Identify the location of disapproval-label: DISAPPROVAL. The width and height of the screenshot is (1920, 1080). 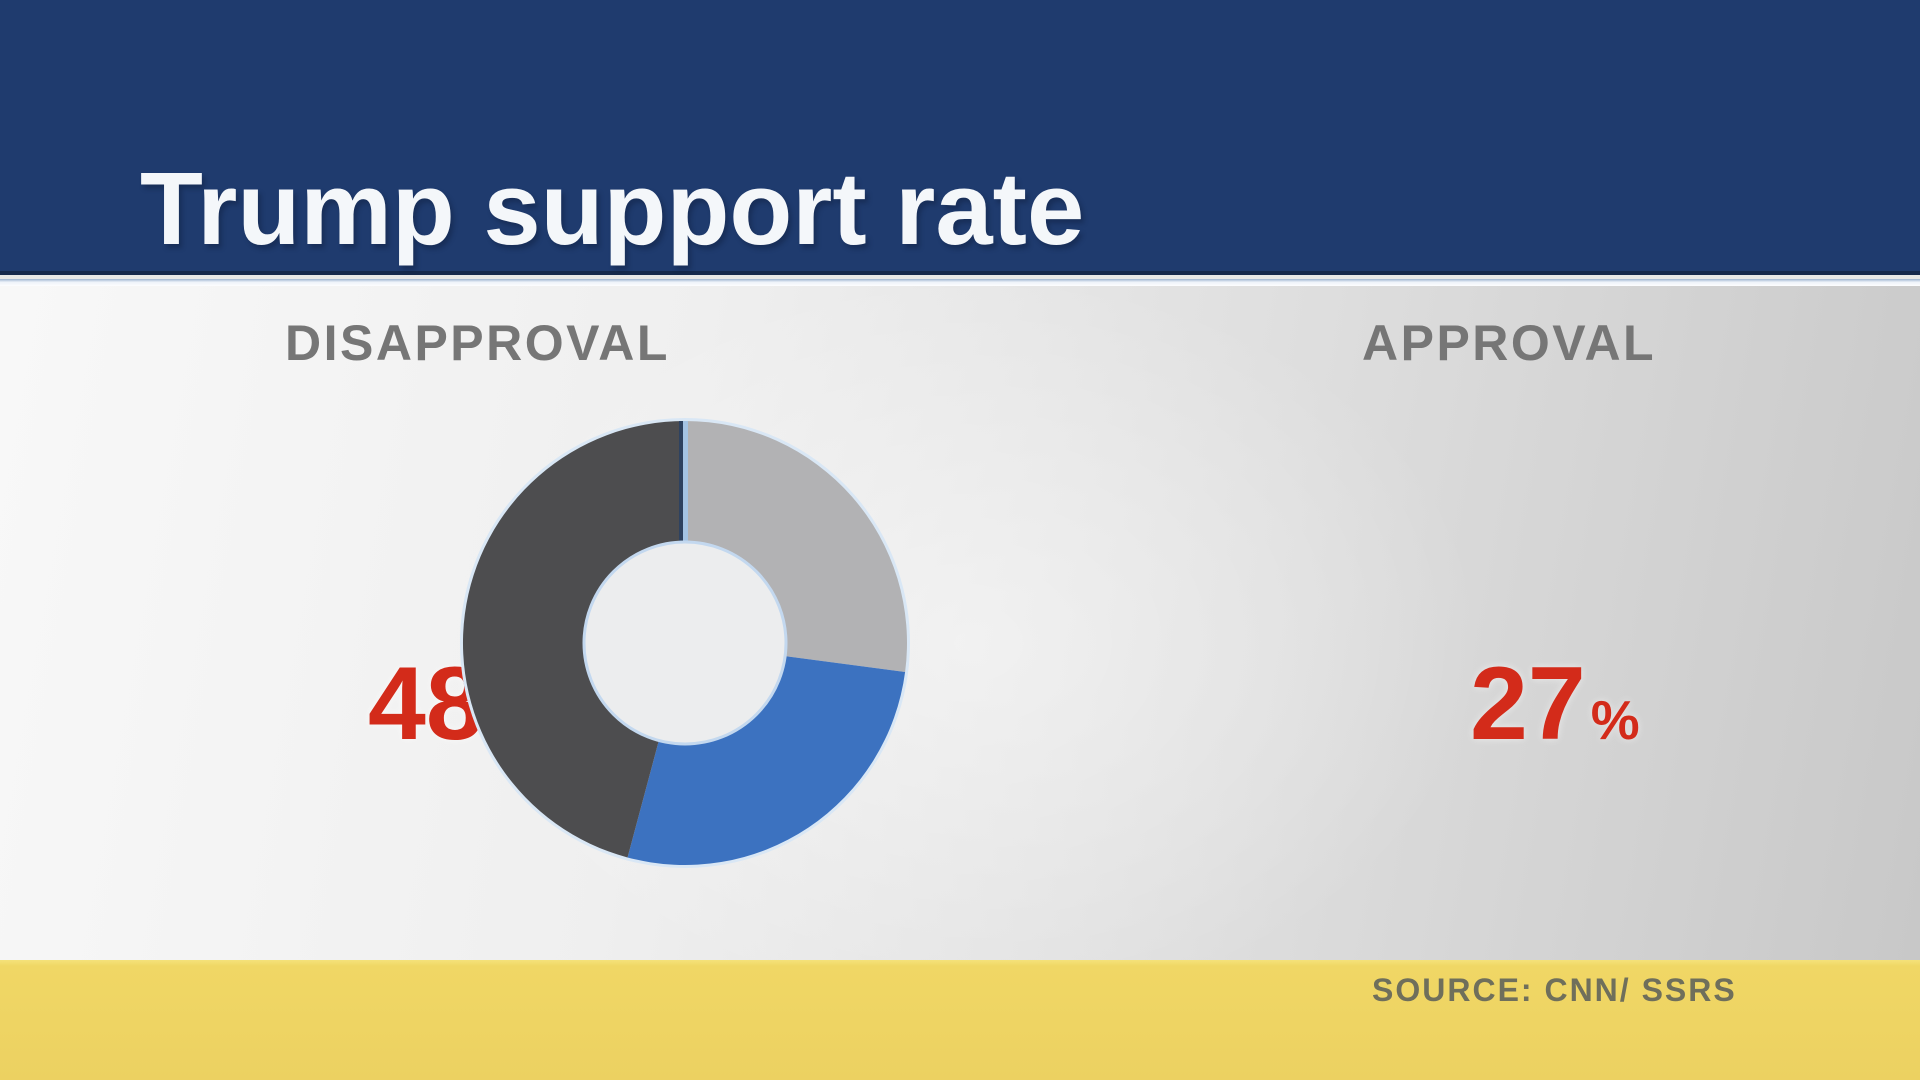
(477, 343).